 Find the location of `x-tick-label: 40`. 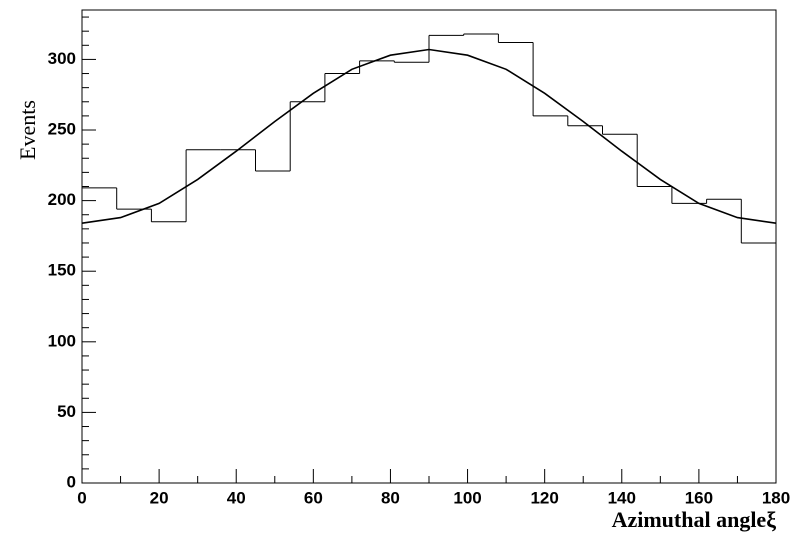

x-tick-label: 40 is located at coordinates (236, 497).